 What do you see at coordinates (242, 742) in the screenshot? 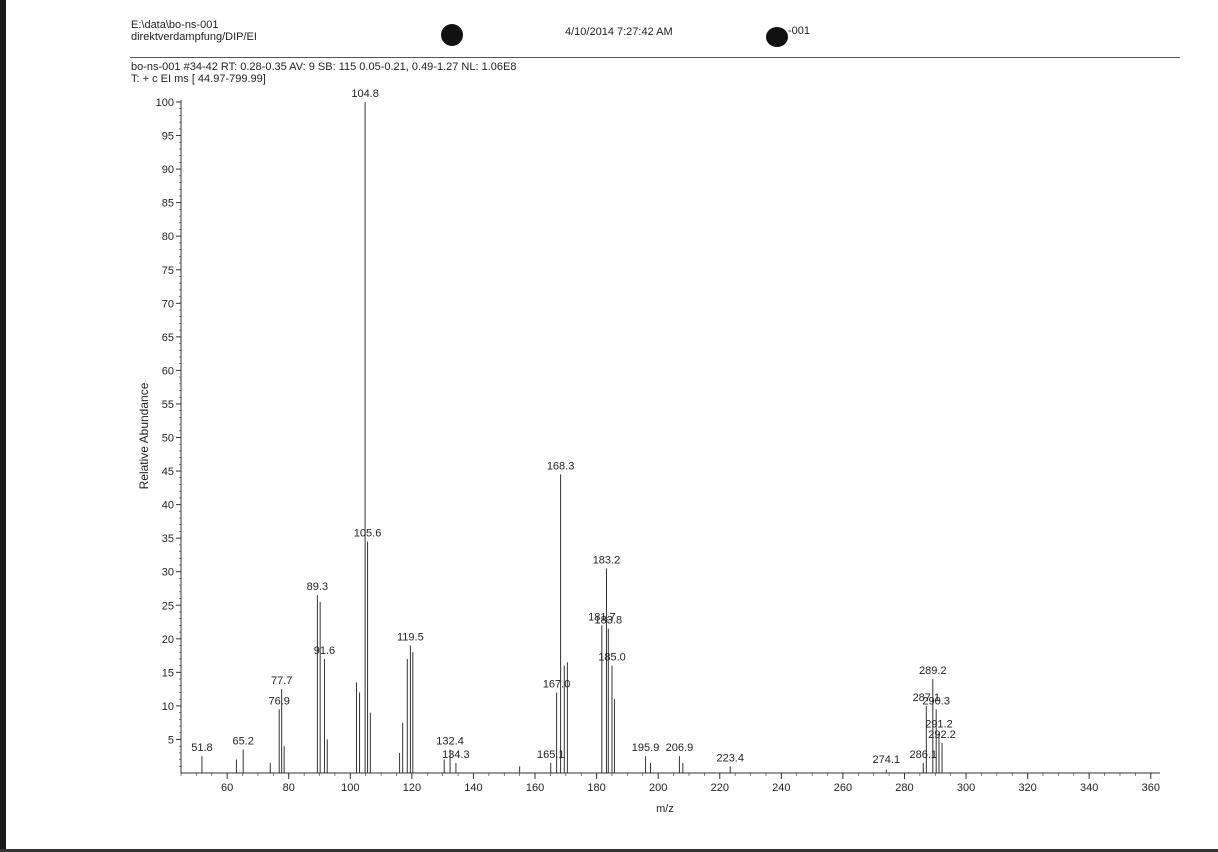
I see `peak-label: 65.2` at bounding box center [242, 742].